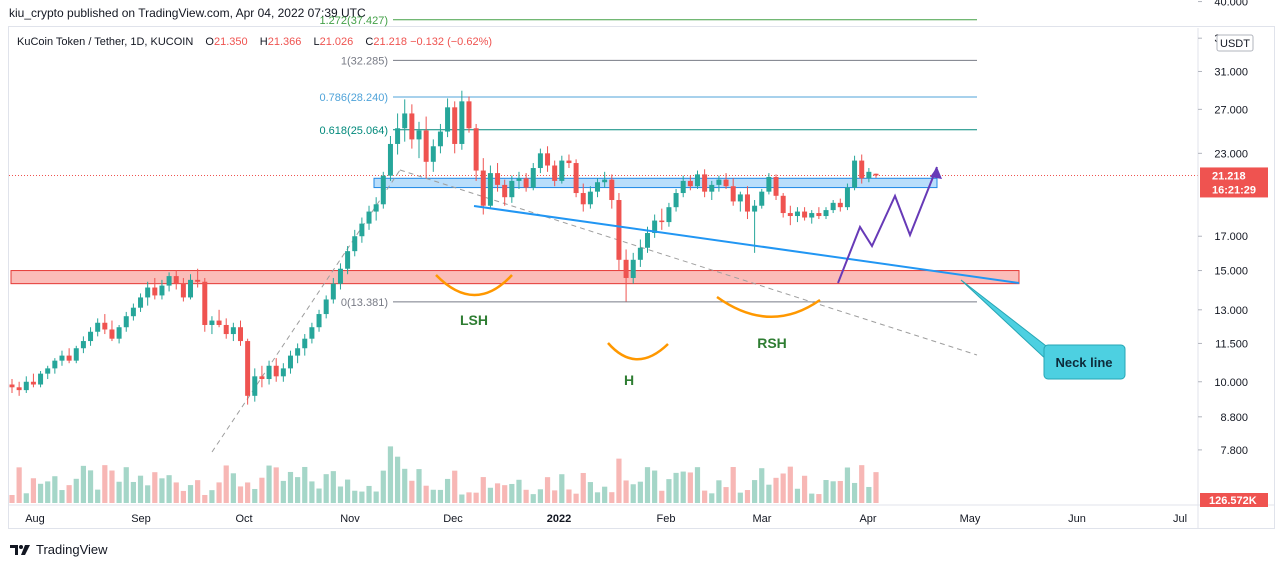 The height and width of the screenshot is (568, 1280). Describe the element at coordinates (72, 549) in the screenshot. I see `footer-brand-label: TradingView` at that location.